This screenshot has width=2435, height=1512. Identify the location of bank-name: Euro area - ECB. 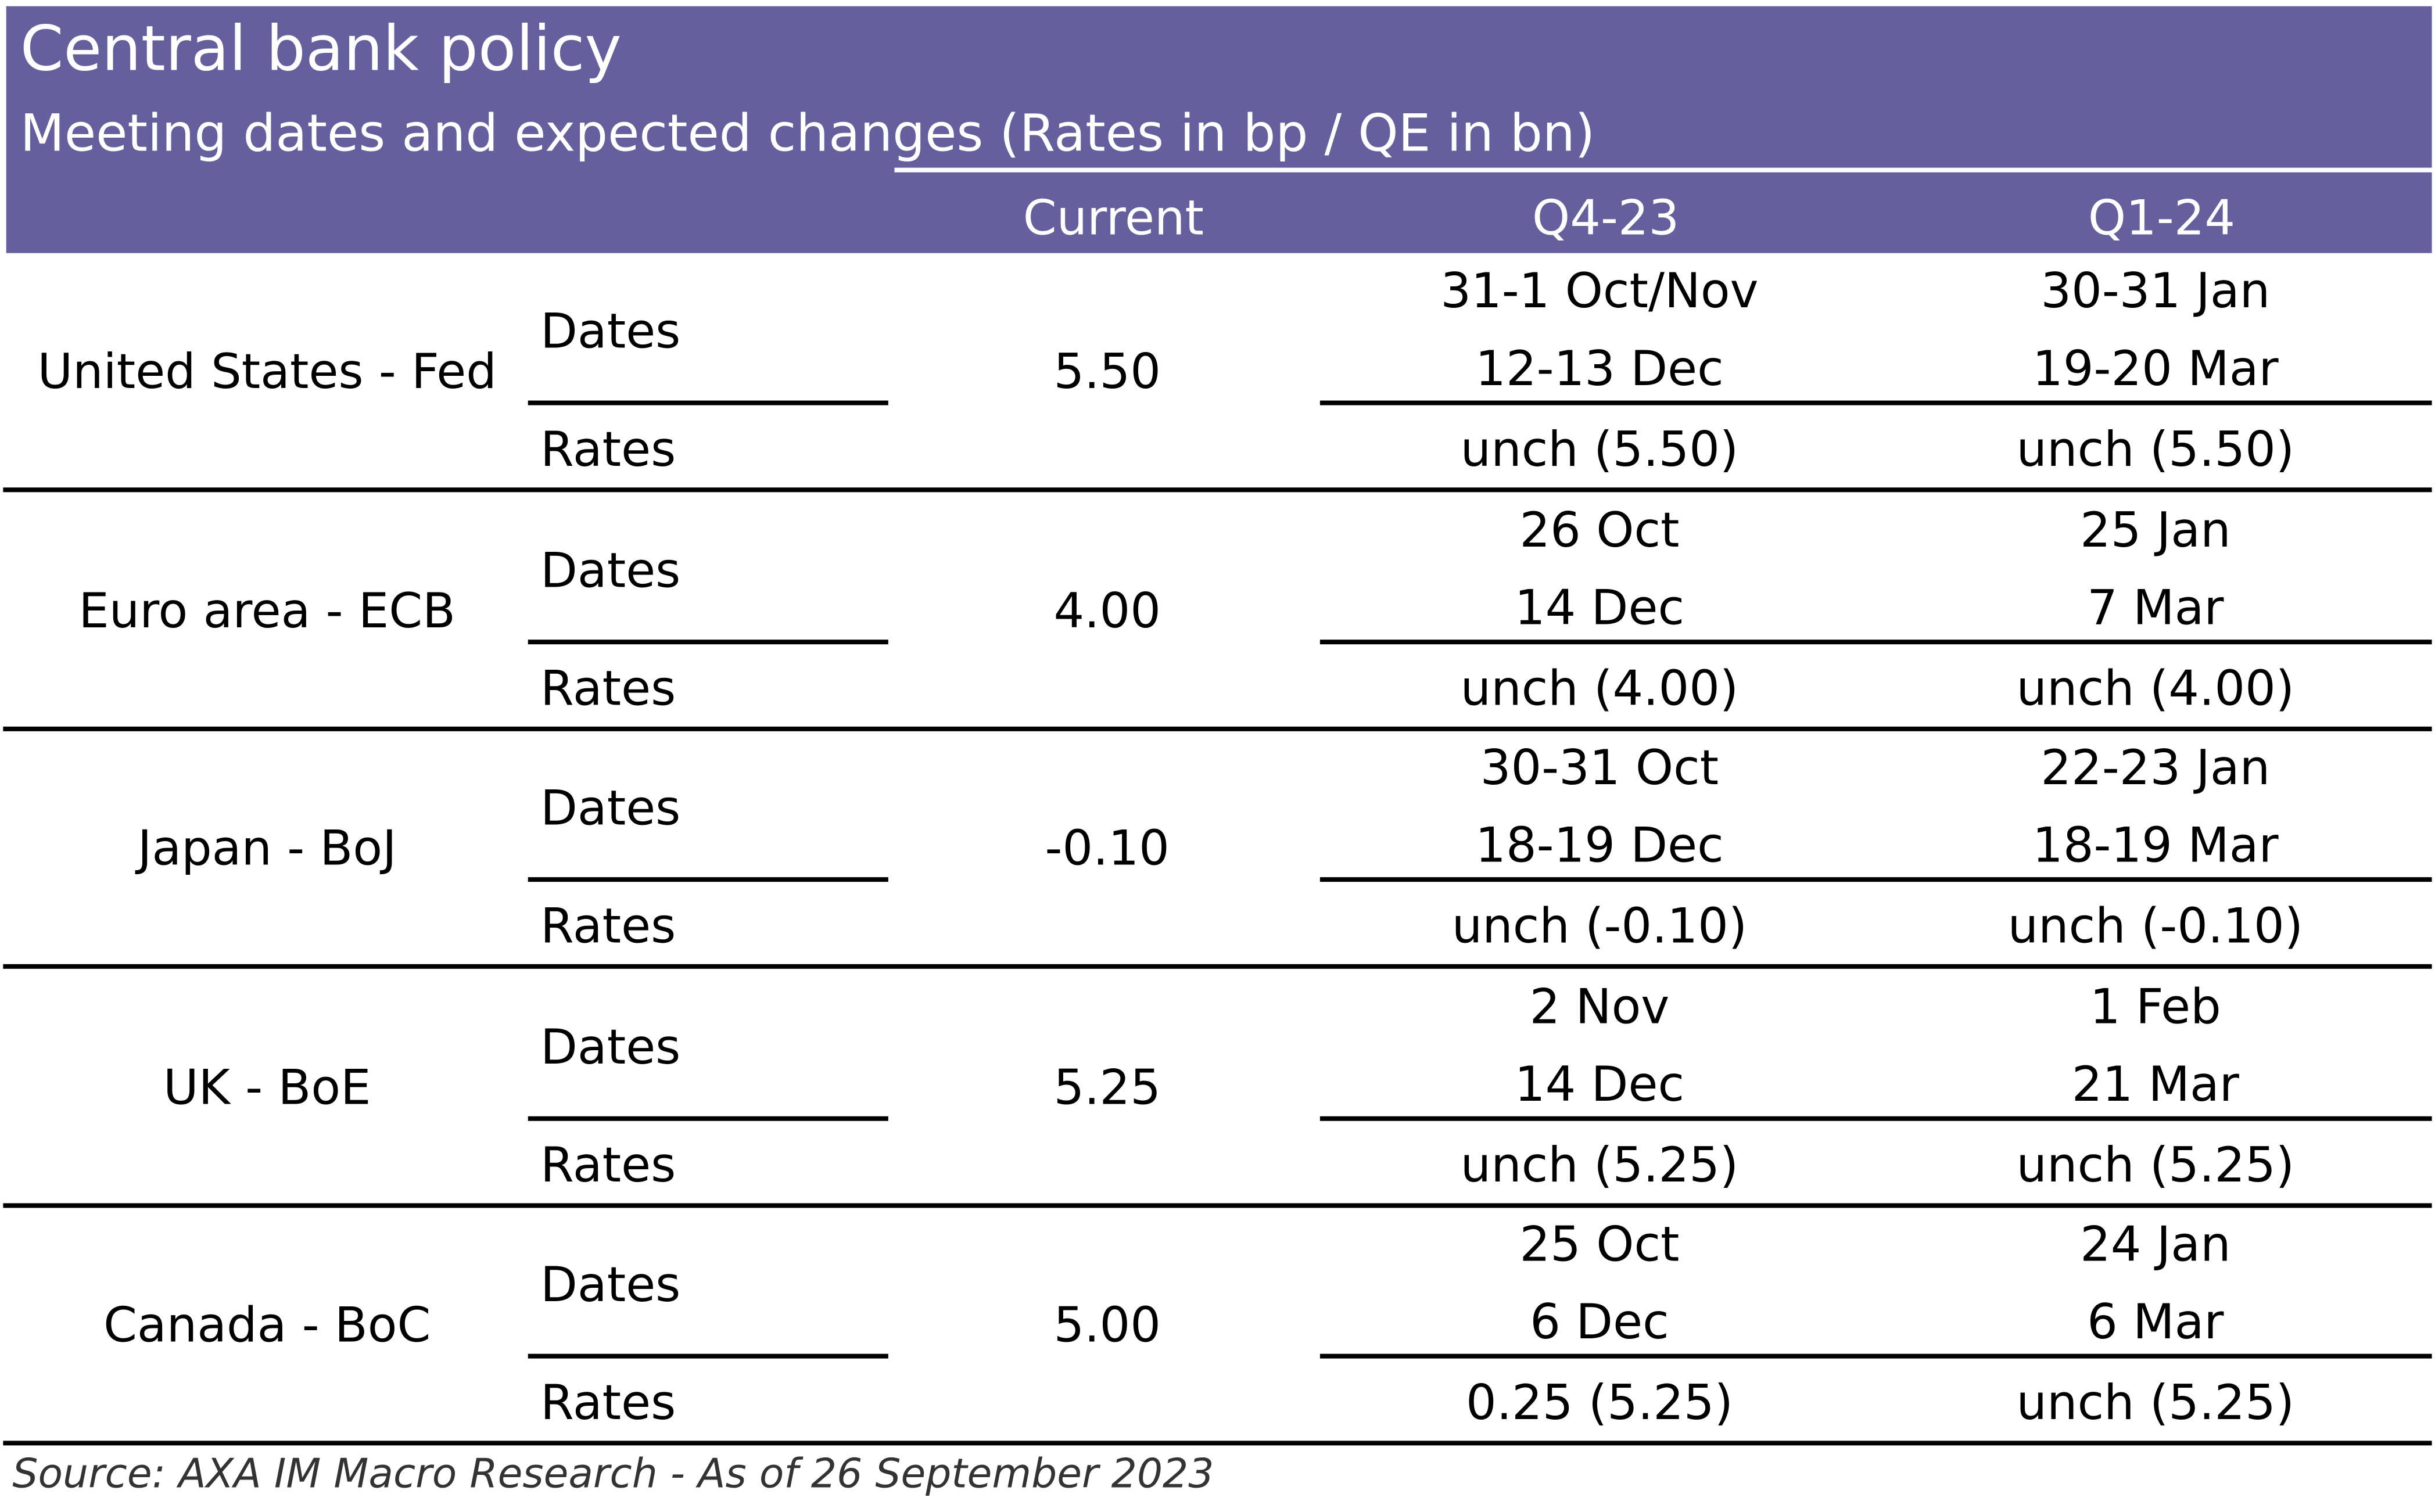
(267, 611).